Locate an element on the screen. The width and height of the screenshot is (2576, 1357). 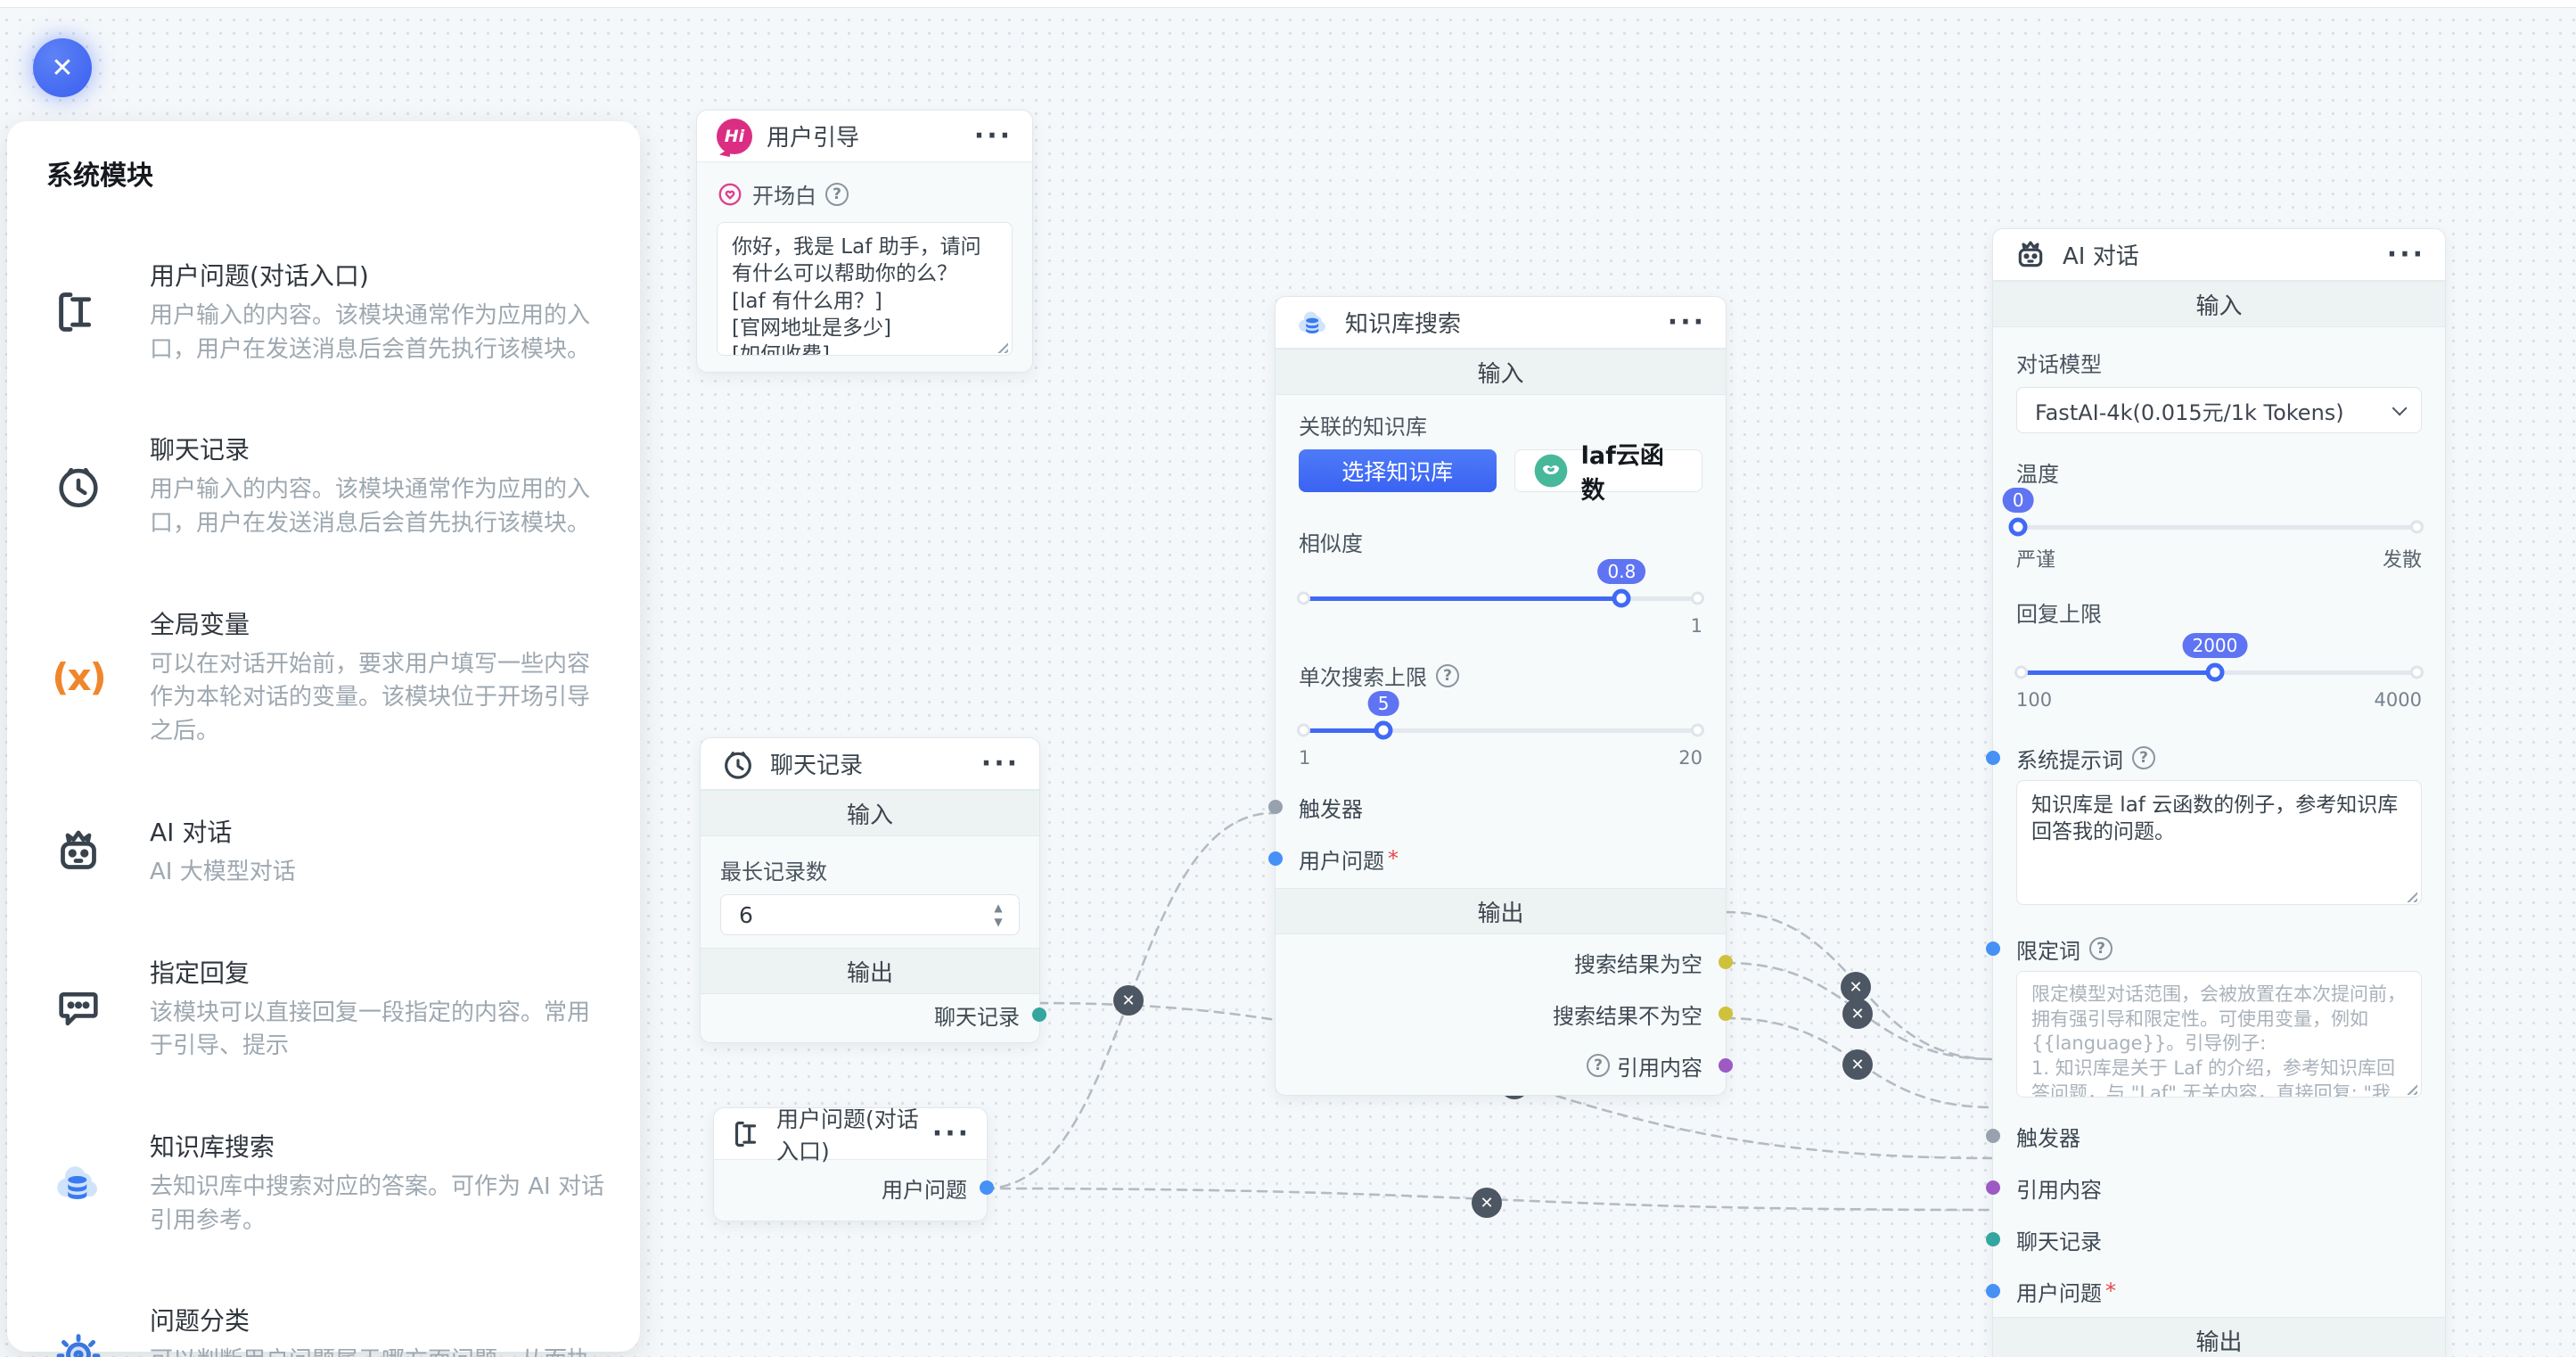
node-header: 聊天记录 ··· is located at coordinates (870, 764).